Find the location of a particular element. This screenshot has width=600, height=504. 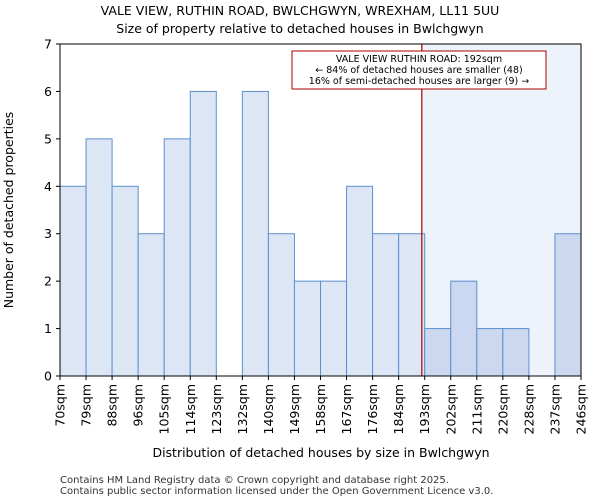

x-tick-label-114sqm: 114sqm is located at coordinates (190, 409).